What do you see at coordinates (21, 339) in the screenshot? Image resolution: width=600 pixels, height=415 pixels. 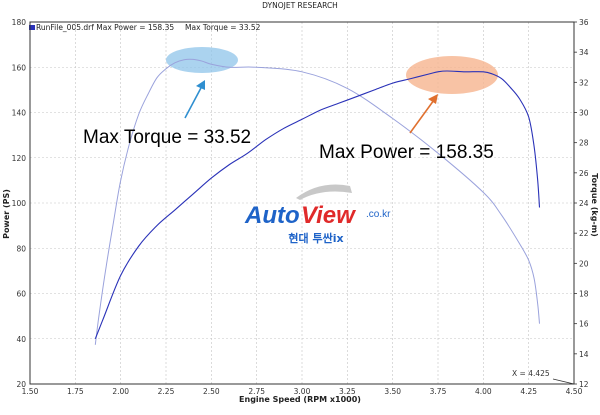 I see `y-tick-label: 40` at bounding box center [21, 339].